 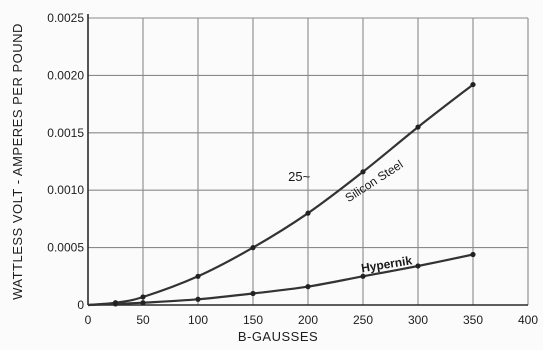 I want to click on frequency-annotation: 25~, so click(x=299, y=176).